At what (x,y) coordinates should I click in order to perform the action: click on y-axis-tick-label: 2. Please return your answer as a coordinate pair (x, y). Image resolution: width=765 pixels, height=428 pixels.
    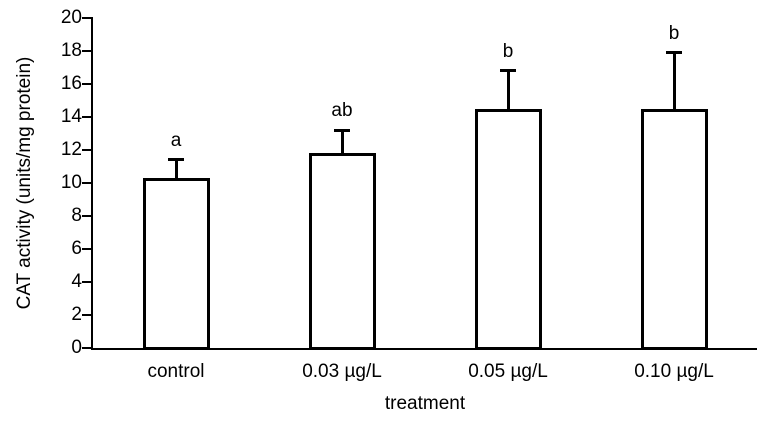
    Looking at the image, I should click on (76, 314).